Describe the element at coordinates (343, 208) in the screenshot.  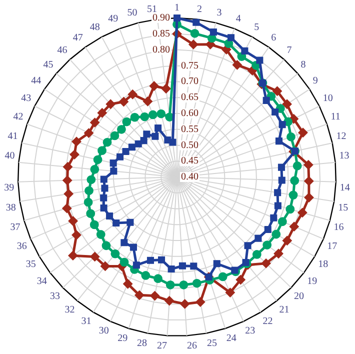
I see `spoke-label: 15` at that location.